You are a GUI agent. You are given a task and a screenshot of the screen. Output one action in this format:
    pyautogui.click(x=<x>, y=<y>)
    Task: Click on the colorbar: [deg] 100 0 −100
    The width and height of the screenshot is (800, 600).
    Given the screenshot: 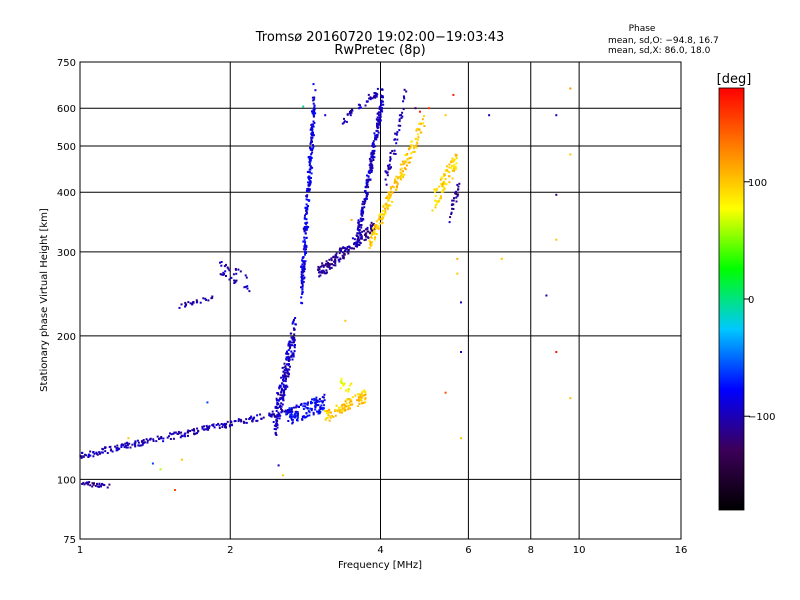 What is the action you would take?
    pyautogui.click(x=746, y=291)
    